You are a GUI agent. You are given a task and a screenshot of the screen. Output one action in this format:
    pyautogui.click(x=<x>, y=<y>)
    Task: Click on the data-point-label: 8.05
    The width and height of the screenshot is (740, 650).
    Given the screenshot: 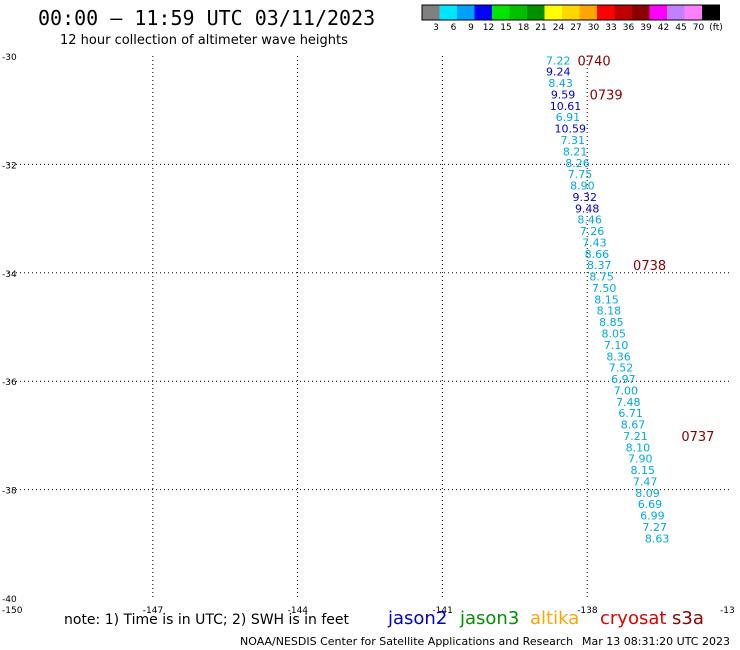 What is the action you would take?
    pyautogui.click(x=613, y=334)
    